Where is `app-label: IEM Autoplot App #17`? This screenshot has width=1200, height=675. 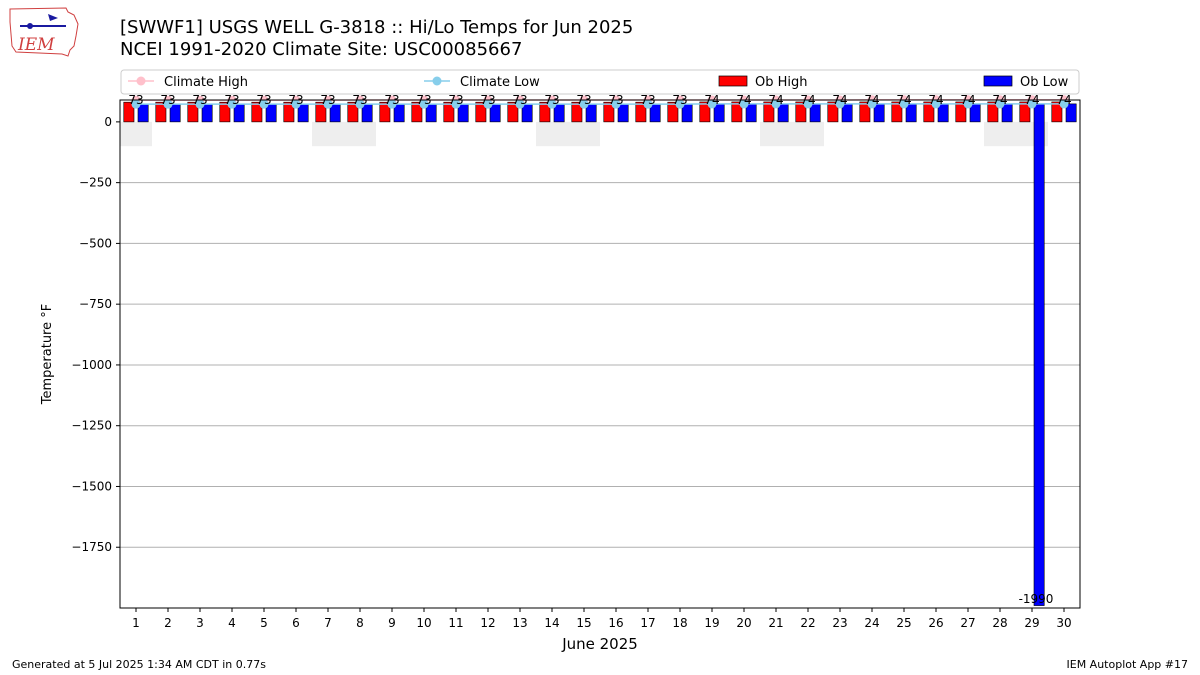
app-label: IEM Autoplot App #17 is located at coordinates (1127, 664).